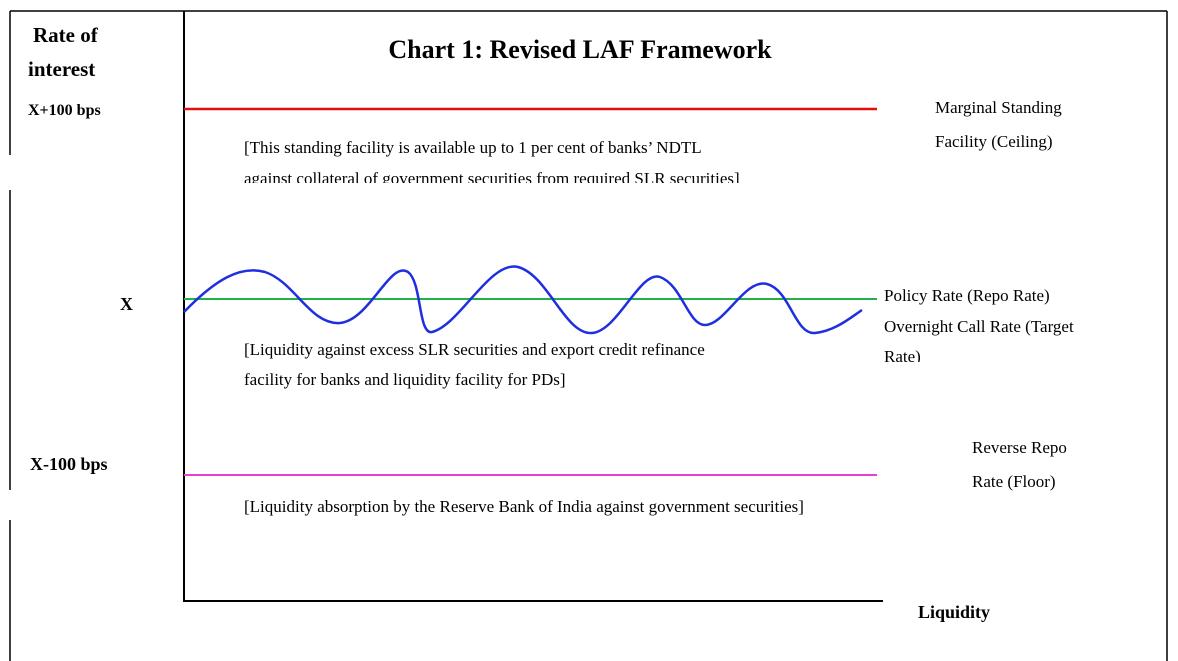 The image size is (1178, 661). Describe the element at coordinates (66, 35) in the screenshot. I see `y-axis-label: Rate of` at that location.